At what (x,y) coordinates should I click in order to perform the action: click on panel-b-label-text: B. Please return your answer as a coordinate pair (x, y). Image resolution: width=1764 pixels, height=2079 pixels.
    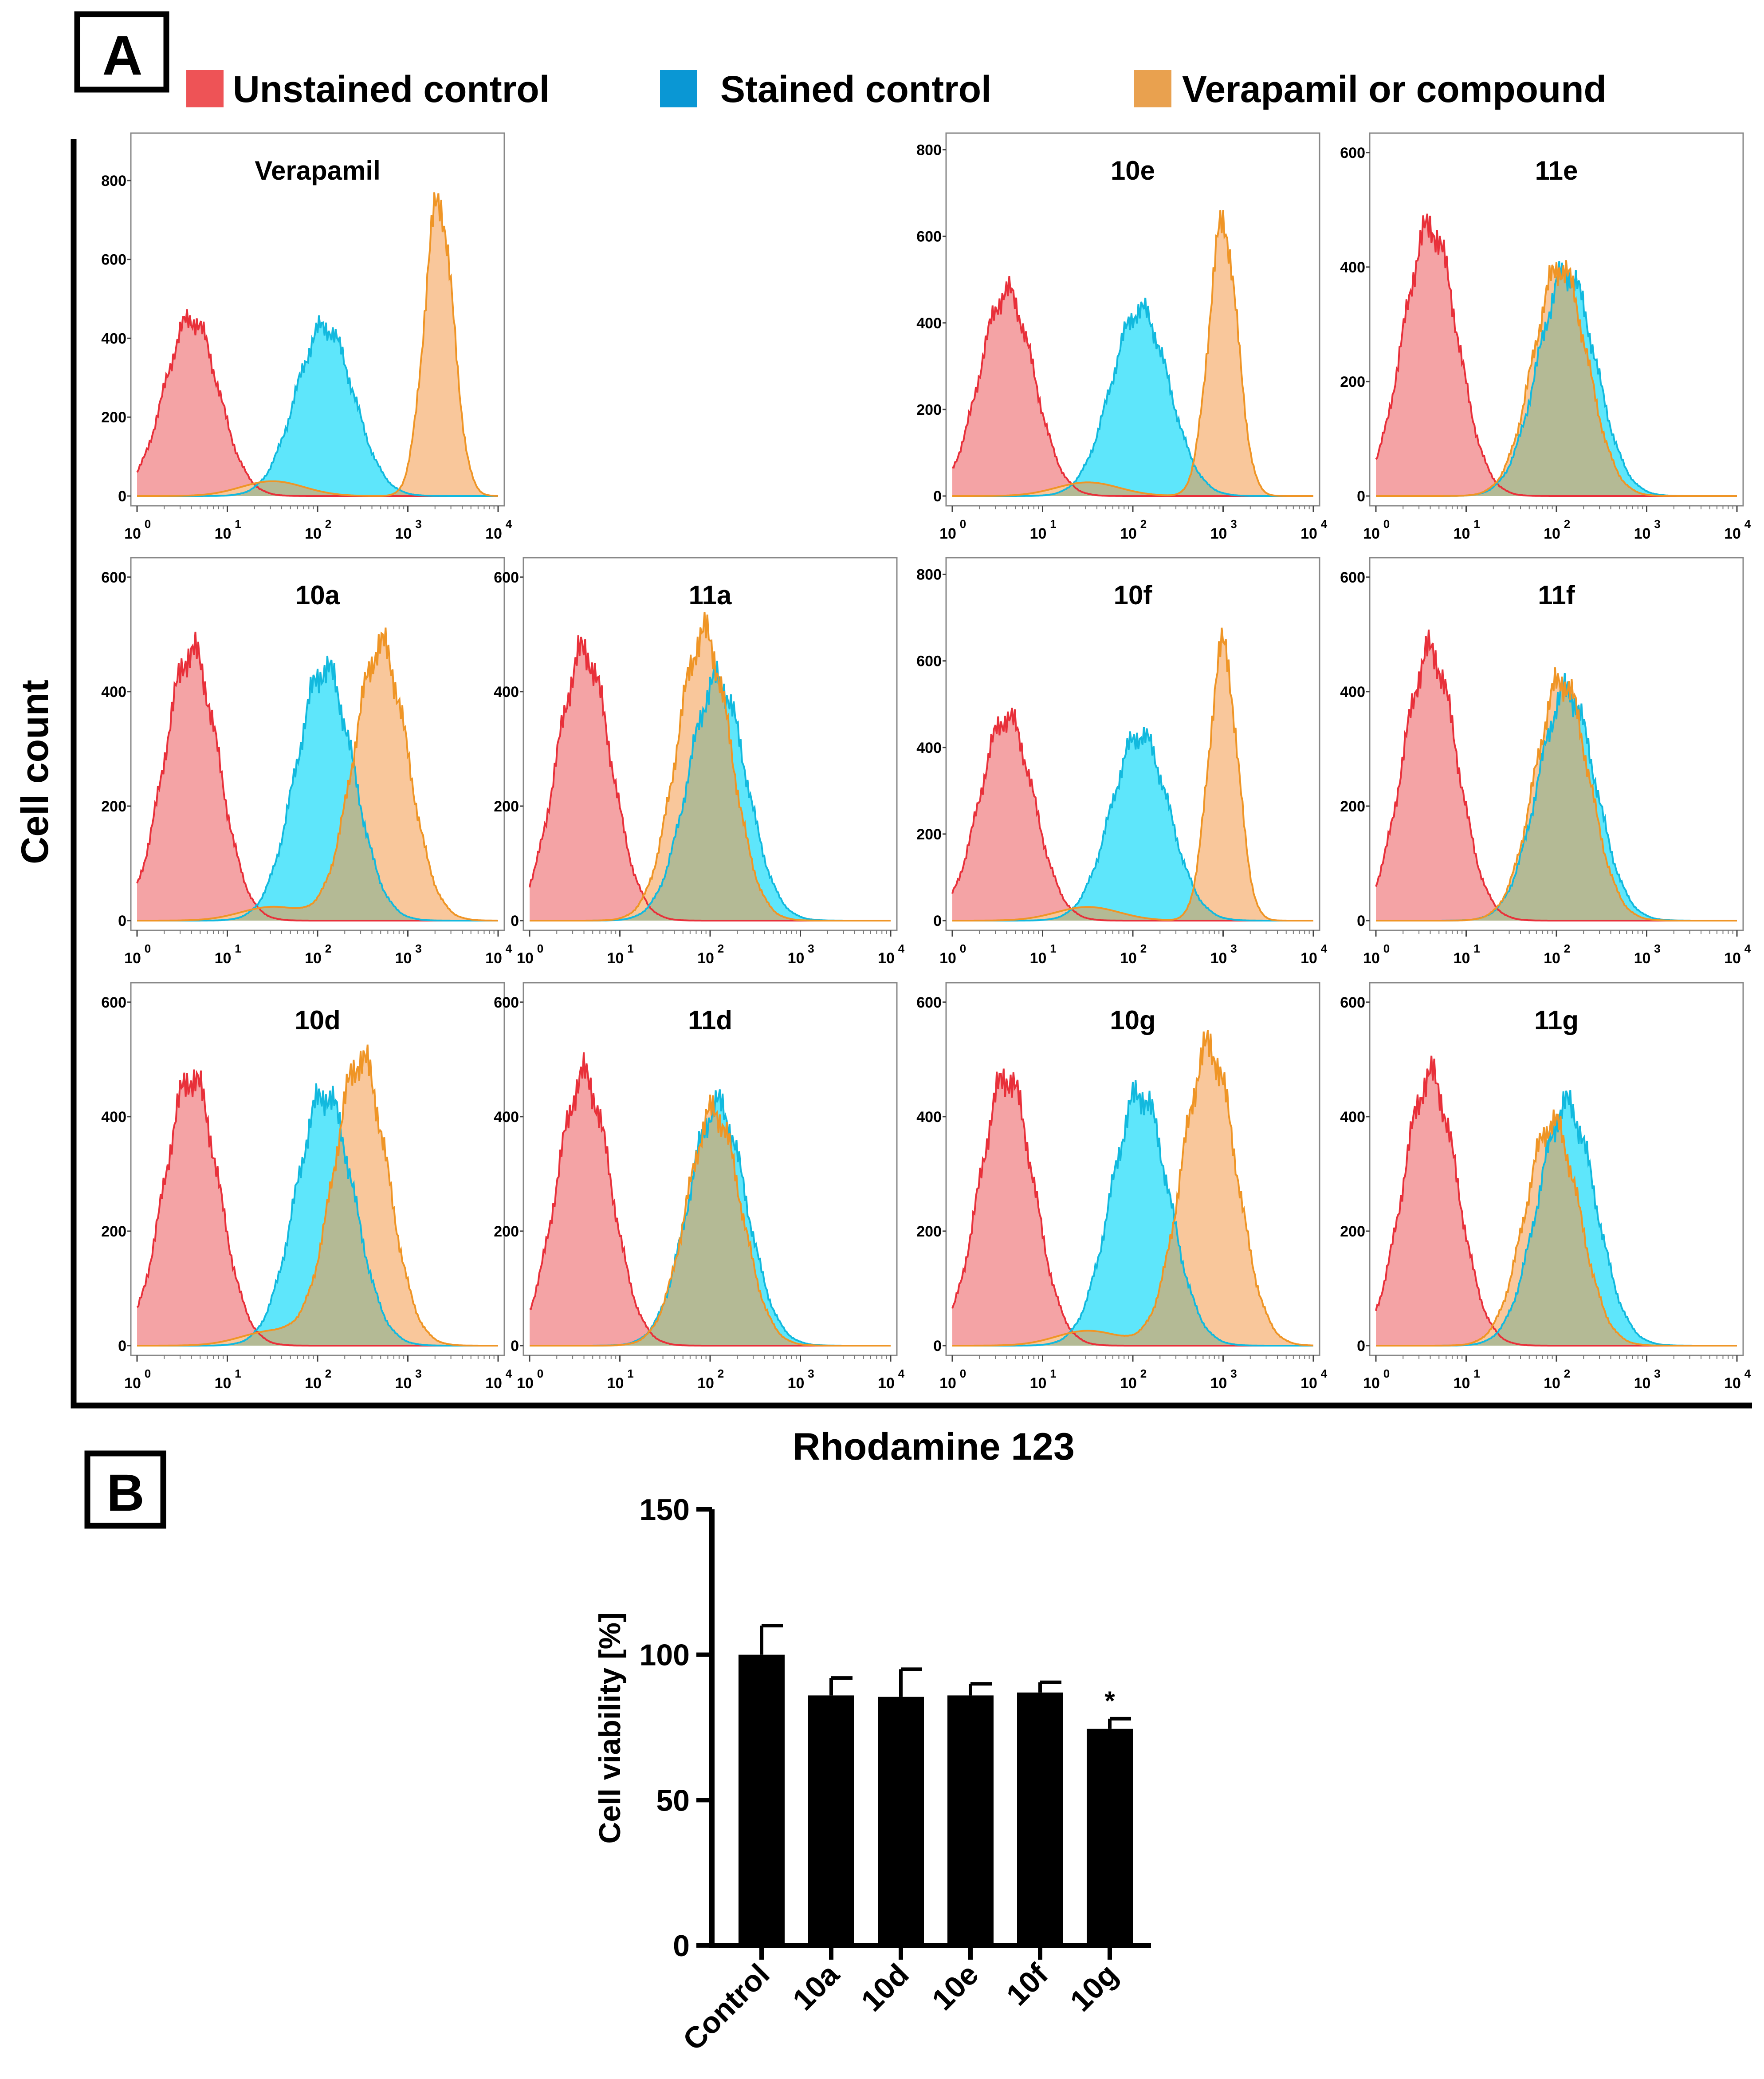
    Looking at the image, I should click on (125, 1493).